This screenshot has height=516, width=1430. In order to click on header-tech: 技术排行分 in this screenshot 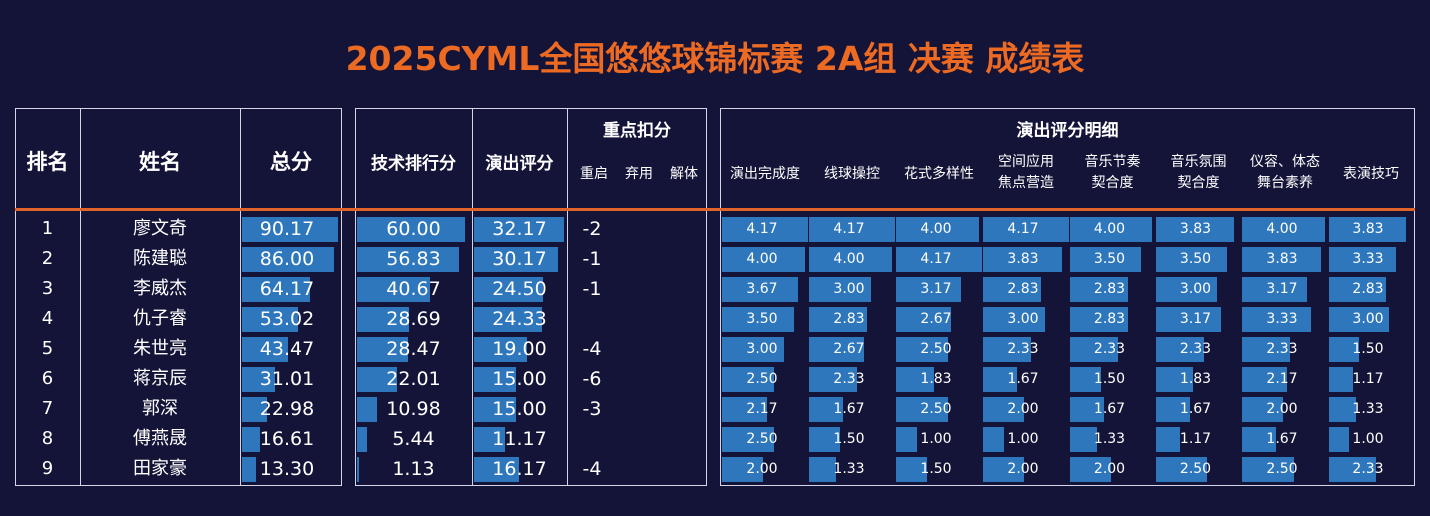, I will do `click(413, 164)`.